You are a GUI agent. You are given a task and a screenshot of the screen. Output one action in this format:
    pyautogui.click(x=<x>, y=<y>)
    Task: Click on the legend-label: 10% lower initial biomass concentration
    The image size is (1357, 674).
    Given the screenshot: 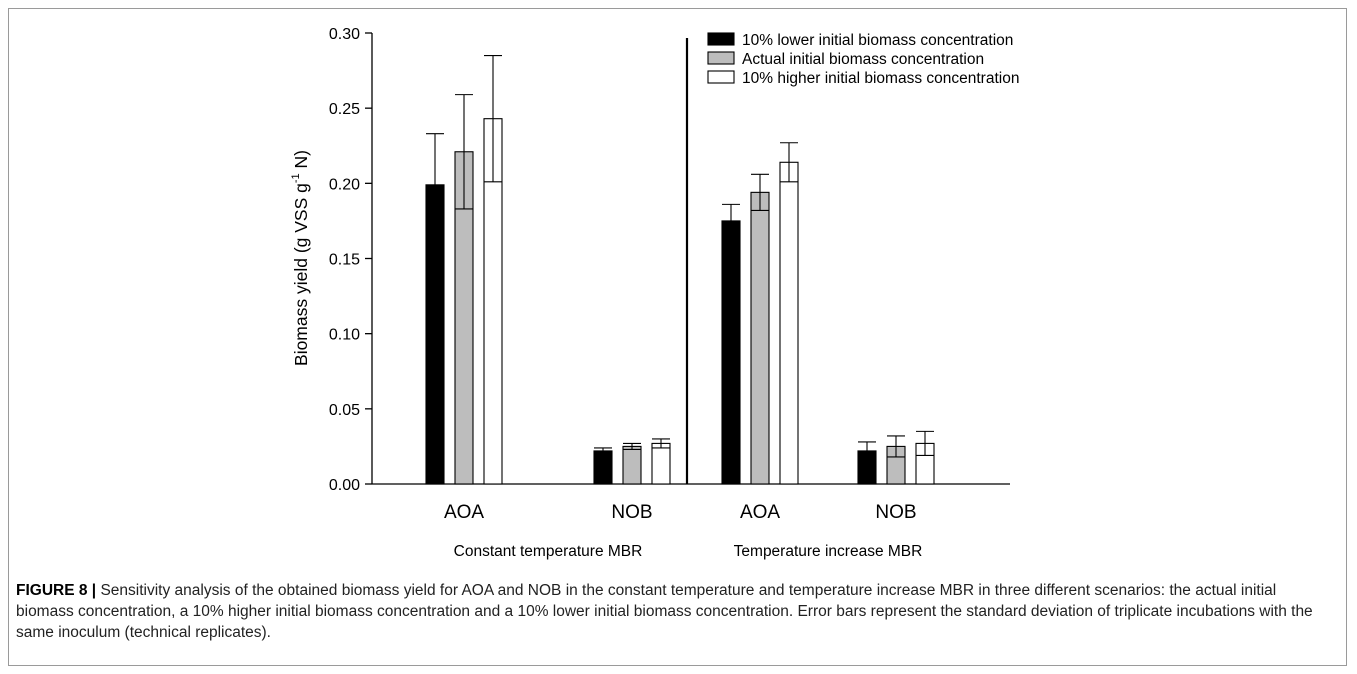 What is the action you would take?
    pyautogui.click(x=877, y=40)
    